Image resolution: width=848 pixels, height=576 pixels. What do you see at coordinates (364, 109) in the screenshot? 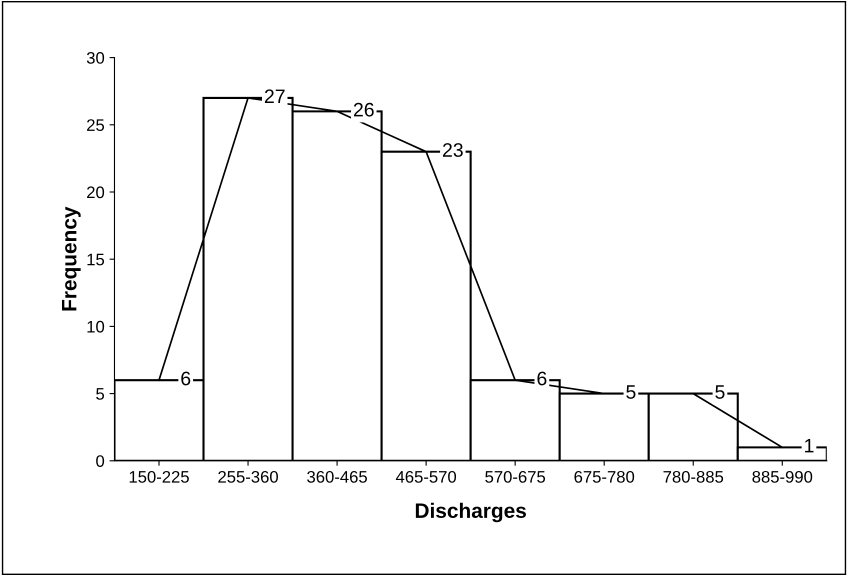
I see `data-label: 26` at bounding box center [364, 109].